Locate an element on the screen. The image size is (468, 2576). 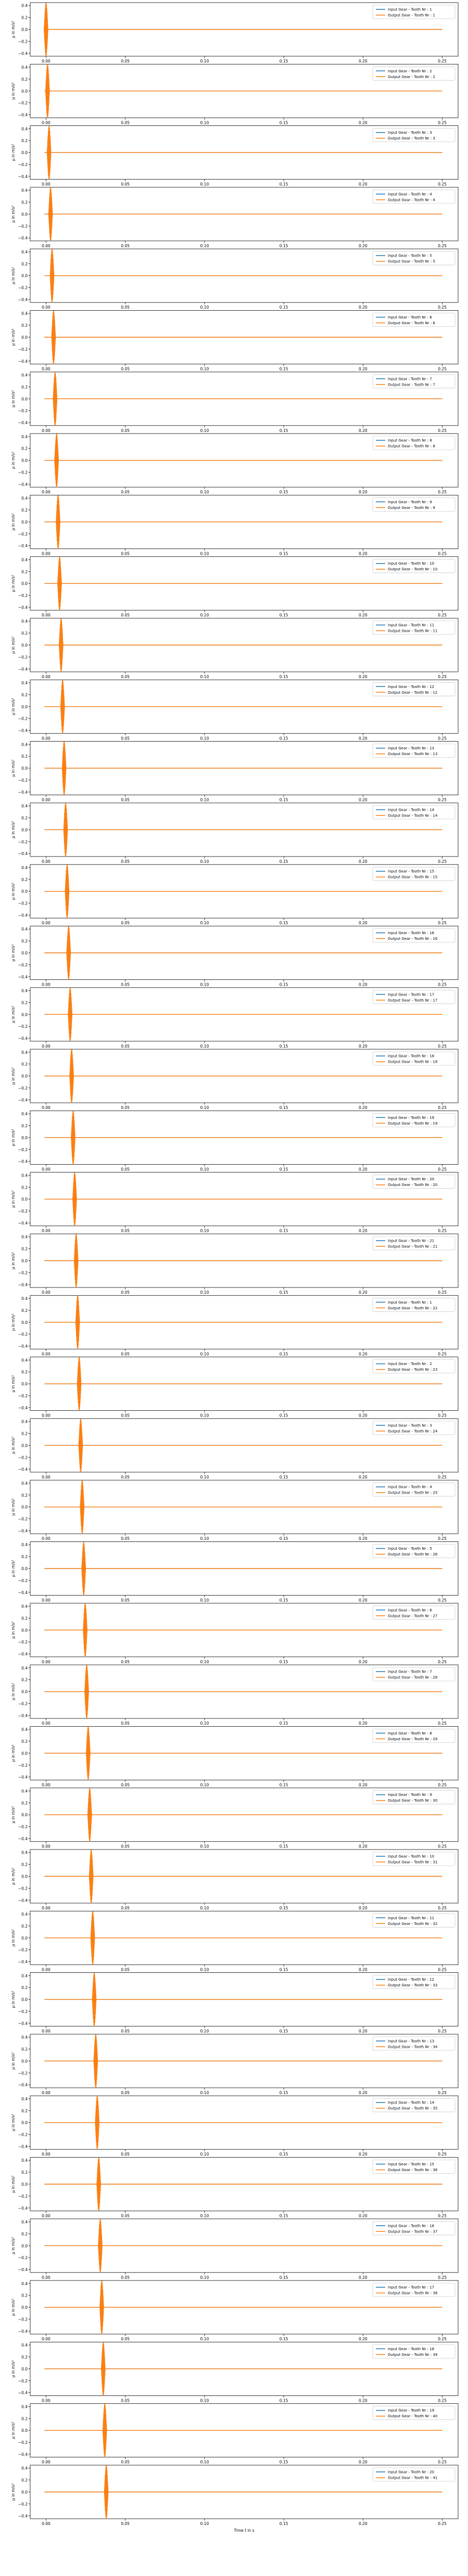
legend-entry-input: Input Gear - Tooth Nr : 7 is located at coordinates (410, 1672).